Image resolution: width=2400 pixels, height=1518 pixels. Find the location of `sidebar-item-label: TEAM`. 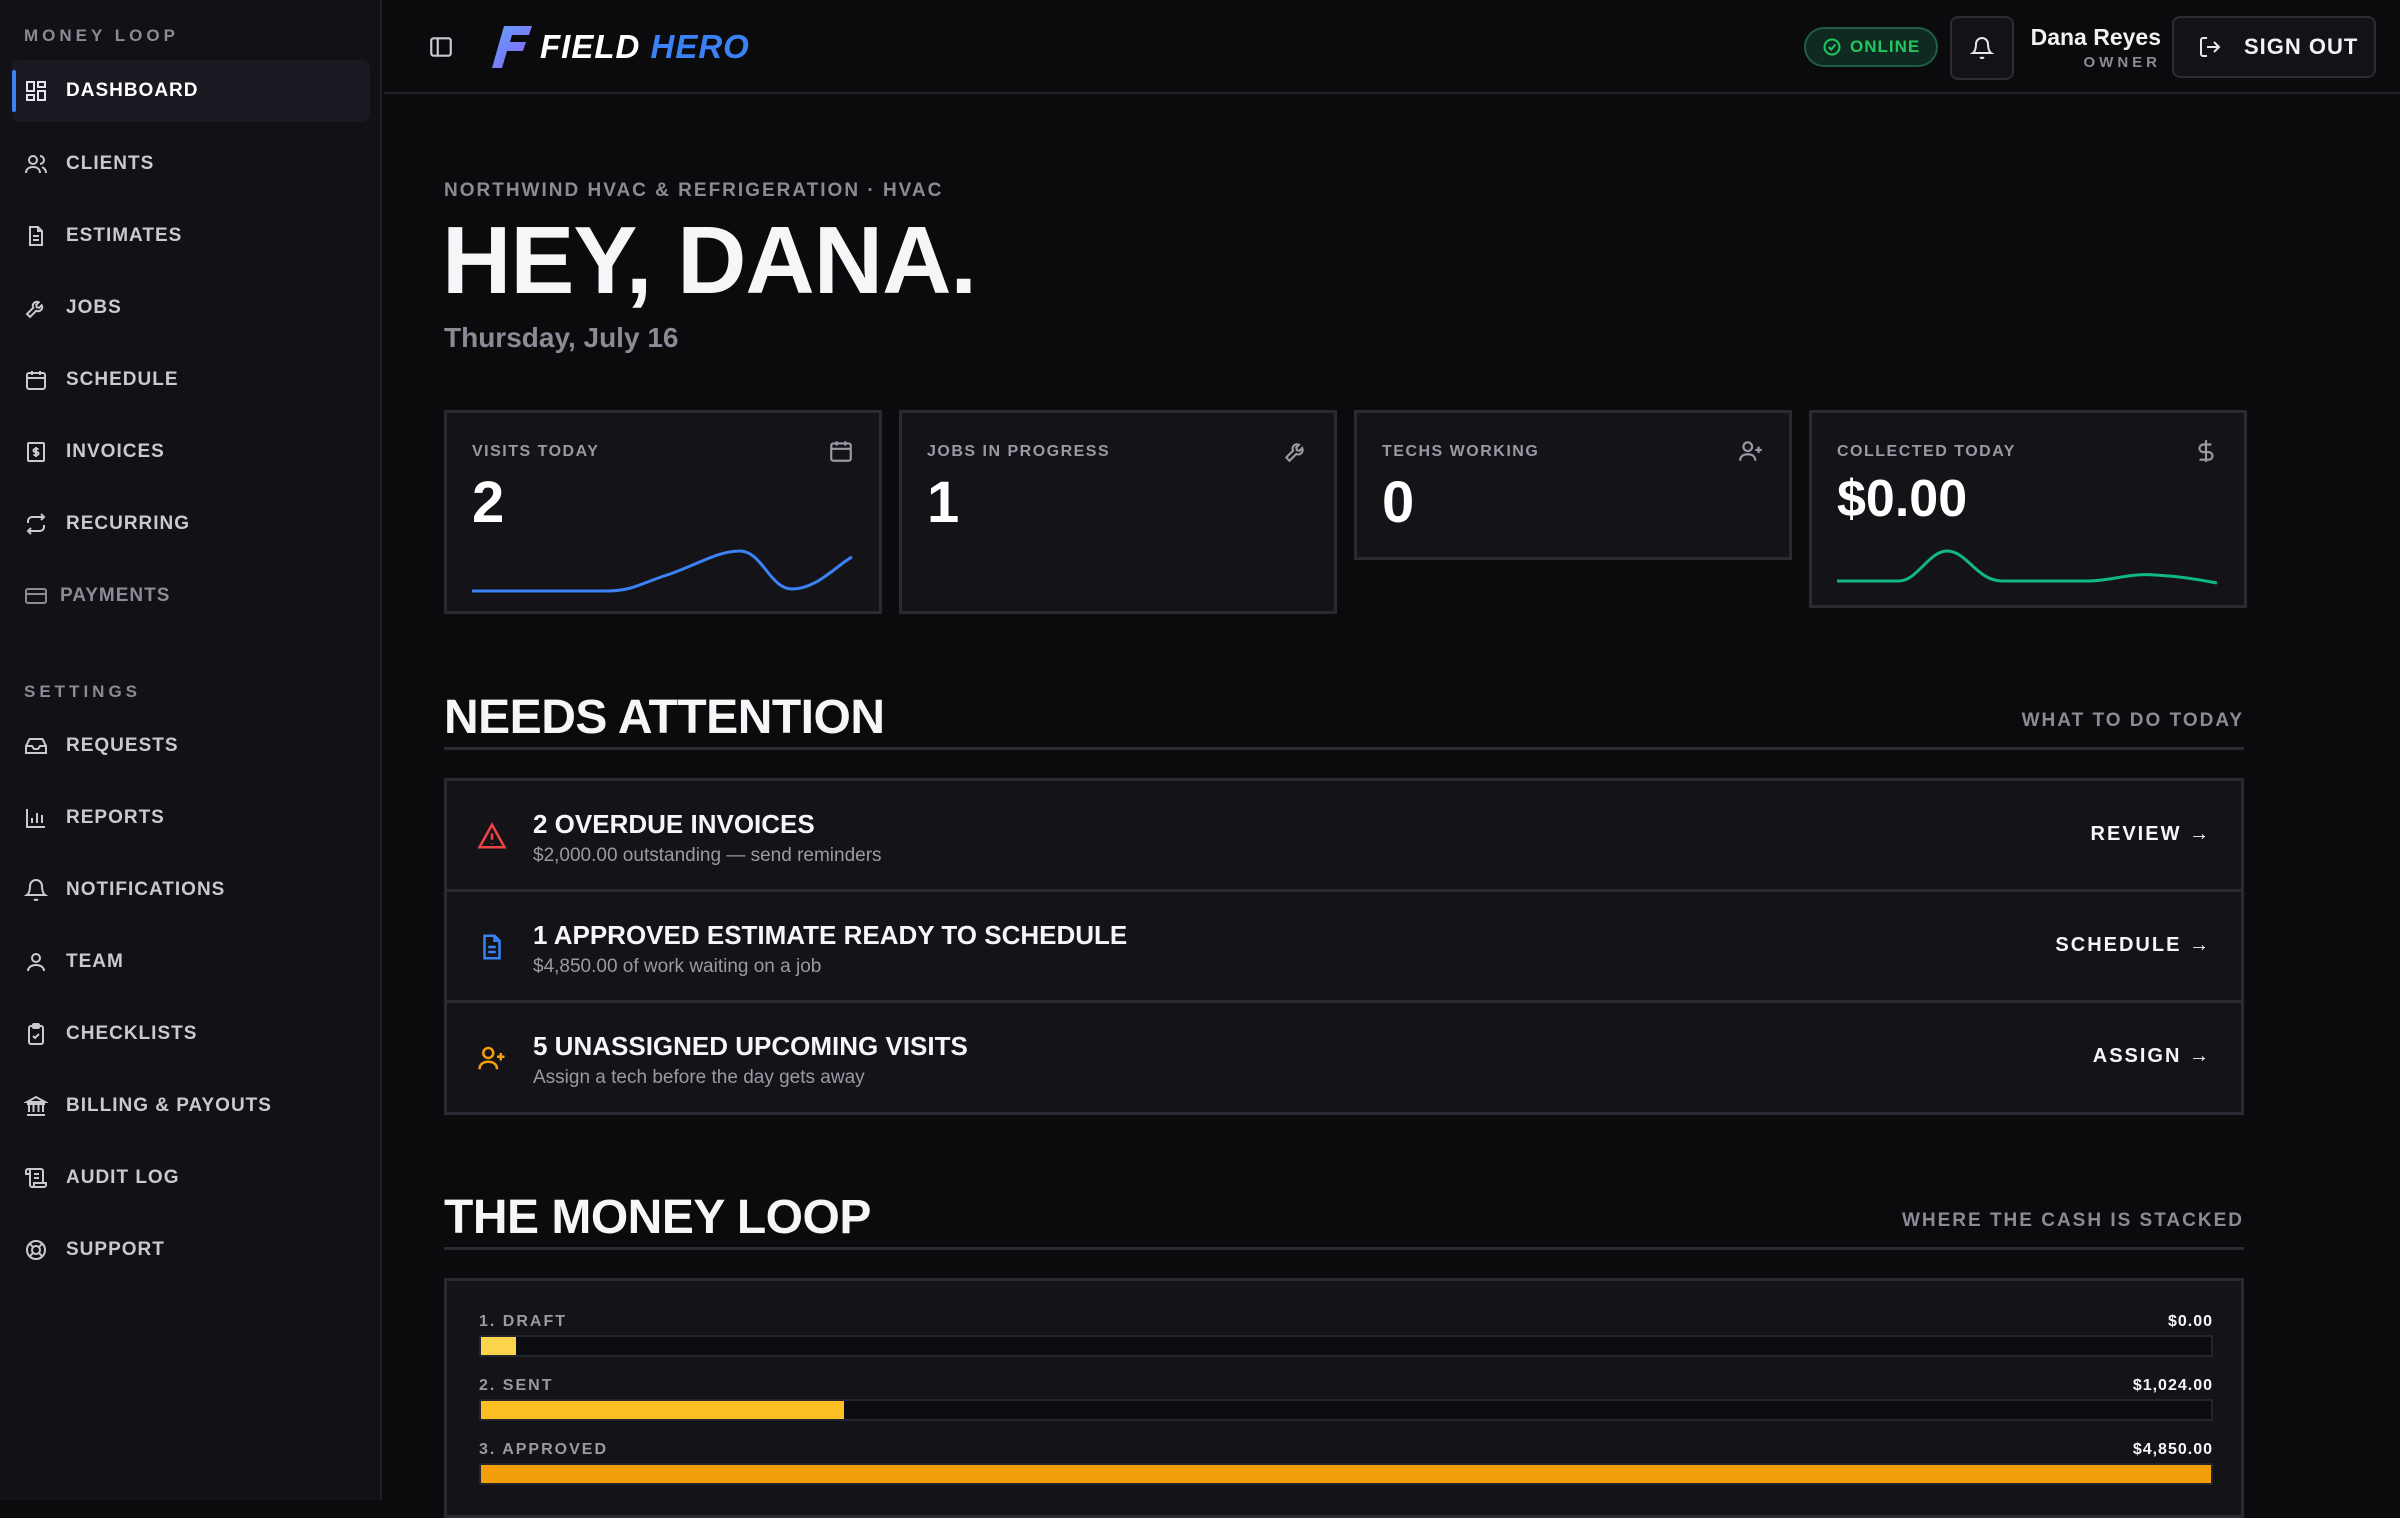

sidebar-item-label: TEAM is located at coordinates (95, 961).